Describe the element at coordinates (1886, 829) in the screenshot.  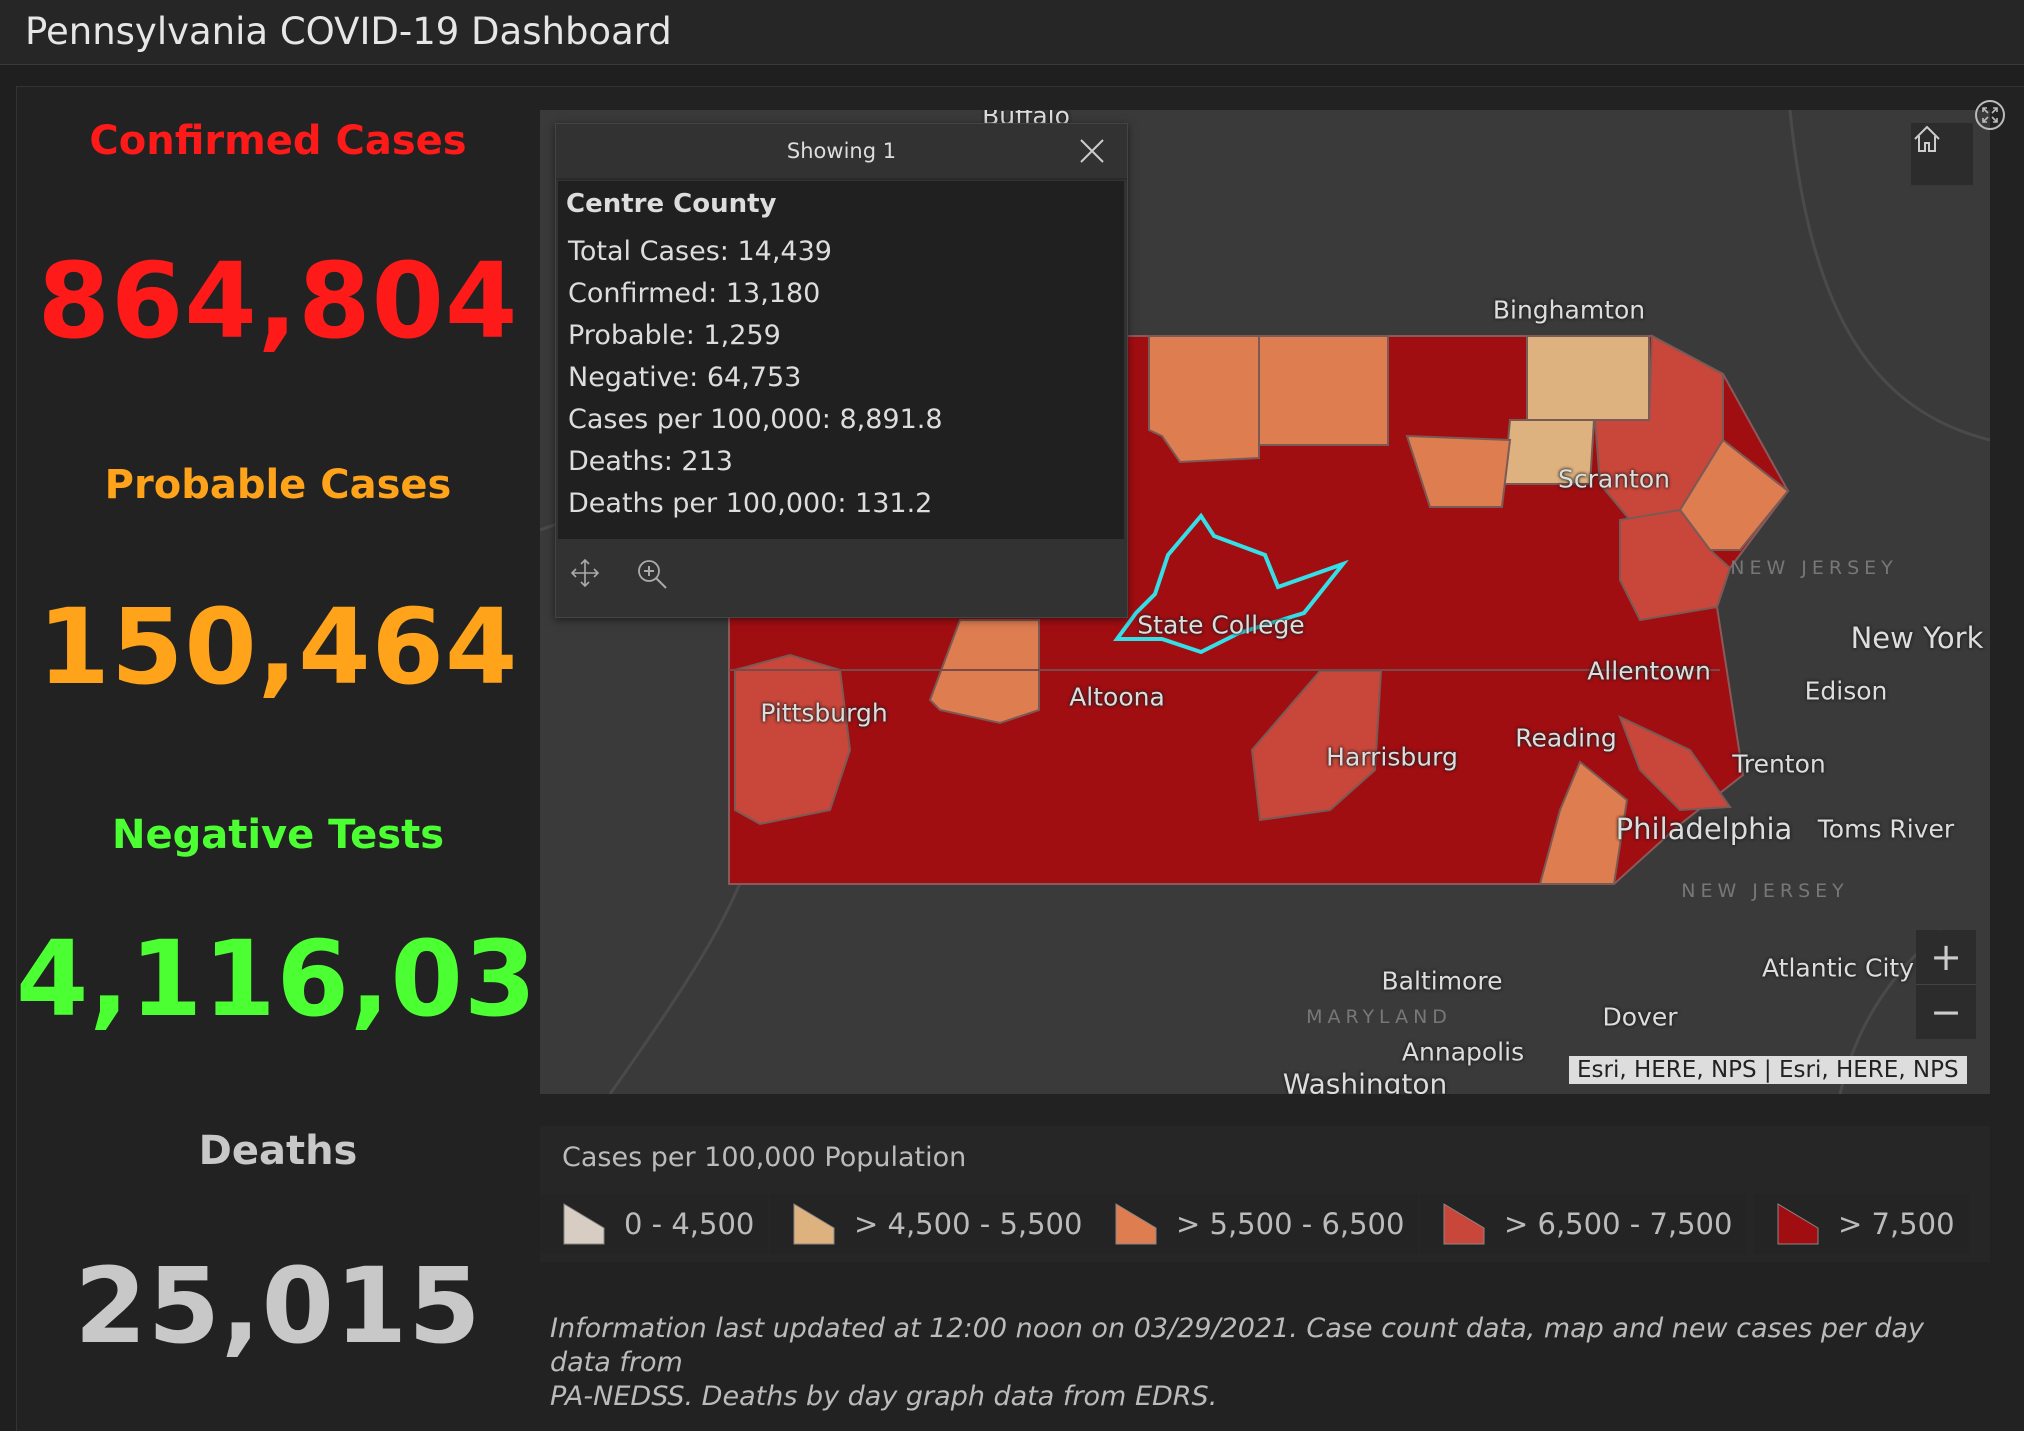
I see `city-label-toms-river: Toms River` at that location.